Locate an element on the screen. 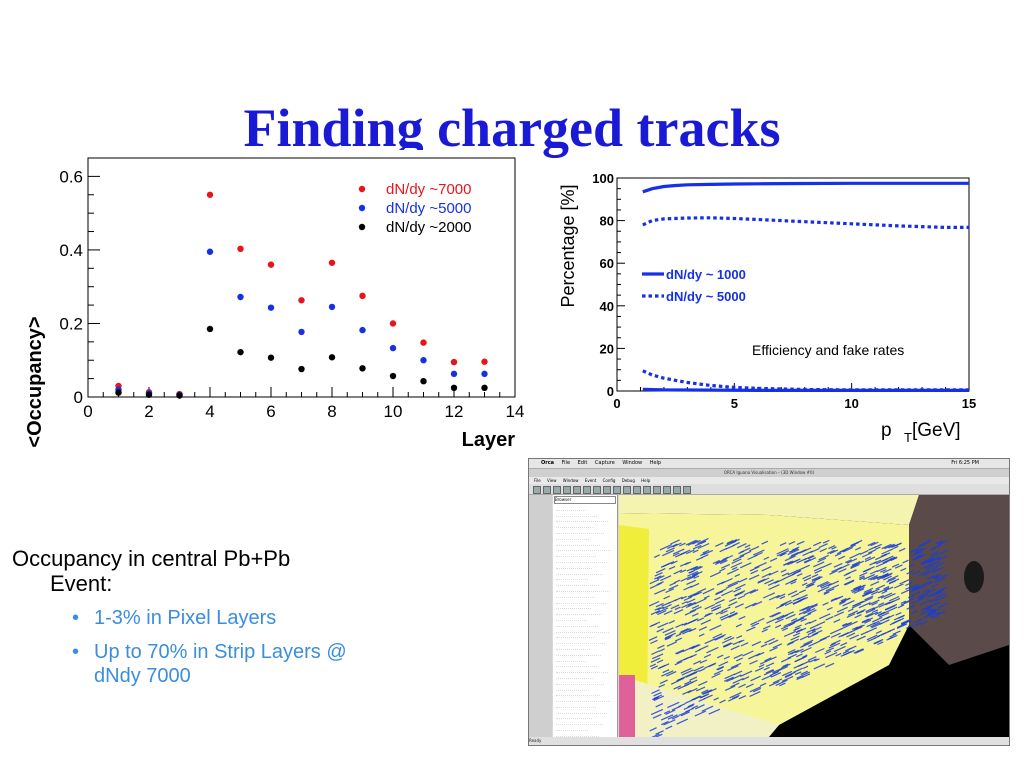  app-menu-event: Event is located at coordinates (590, 480).